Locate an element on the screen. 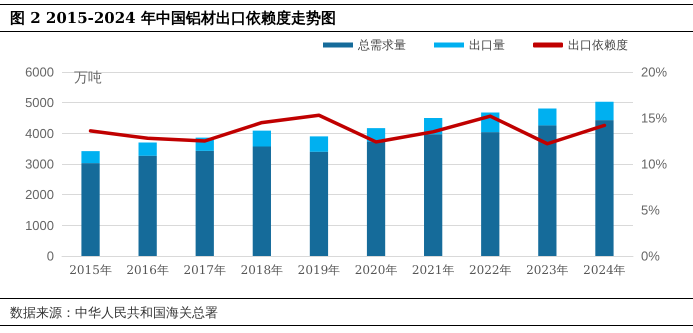  chart-title: 图 2 2015-2024 年中国铝材出口依赖度走势图 is located at coordinates (346, 18).